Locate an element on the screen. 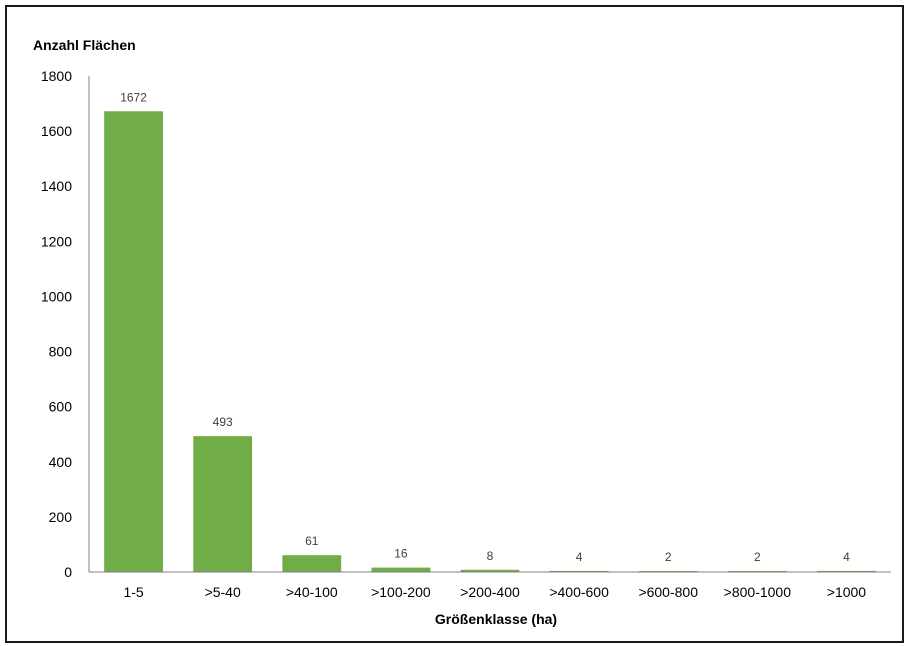  x-tick-label: >400-600 is located at coordinates (579, 592).